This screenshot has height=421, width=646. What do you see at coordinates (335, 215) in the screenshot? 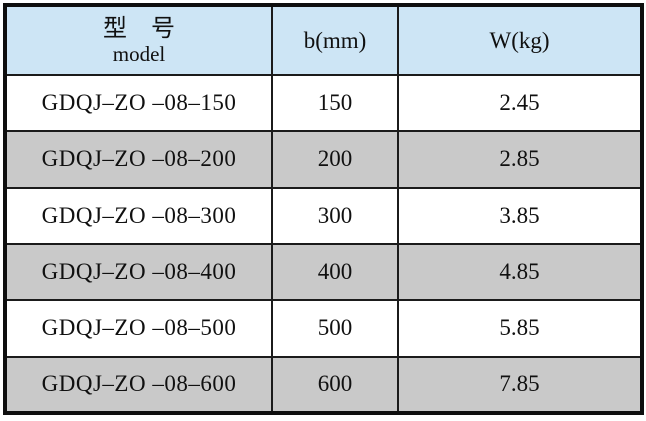
I see `b-cell: 300` at bounding box center [335, 215].